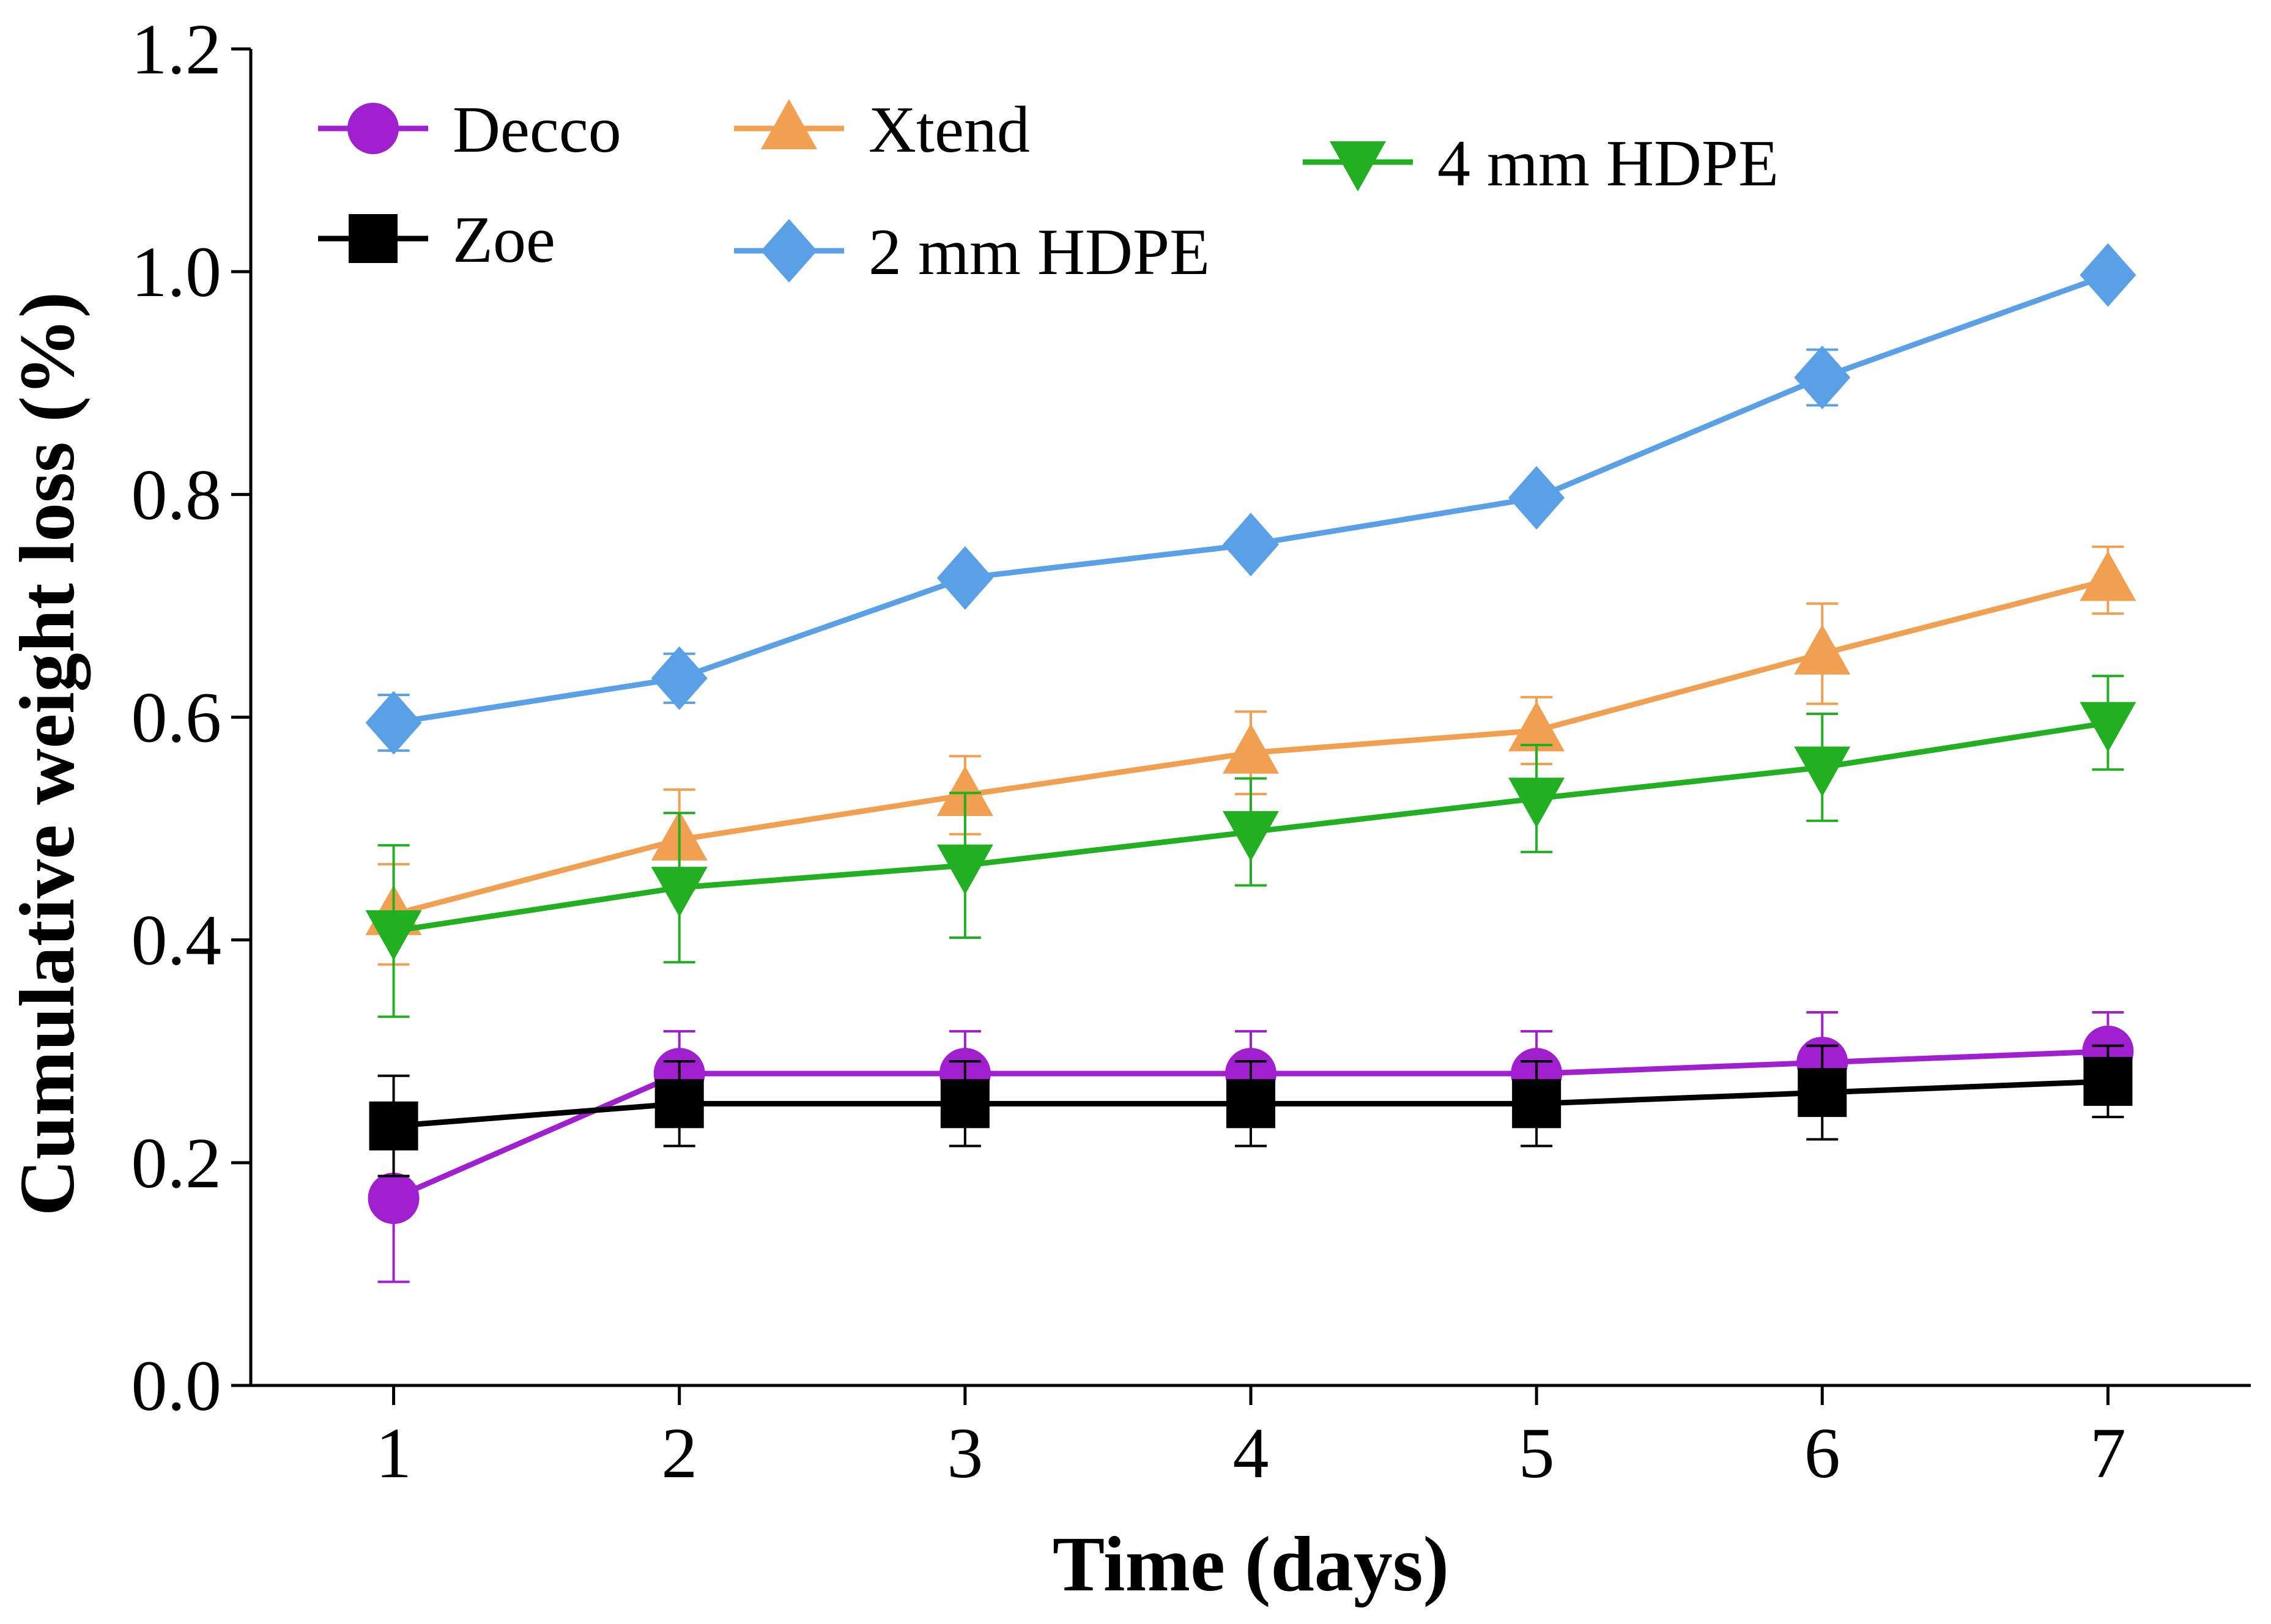 The image size is (2271, 1624). Describe the element at coordinates (1251, 1564) in the screenshot. I see `x-axis-title: Time (days)` at that location.